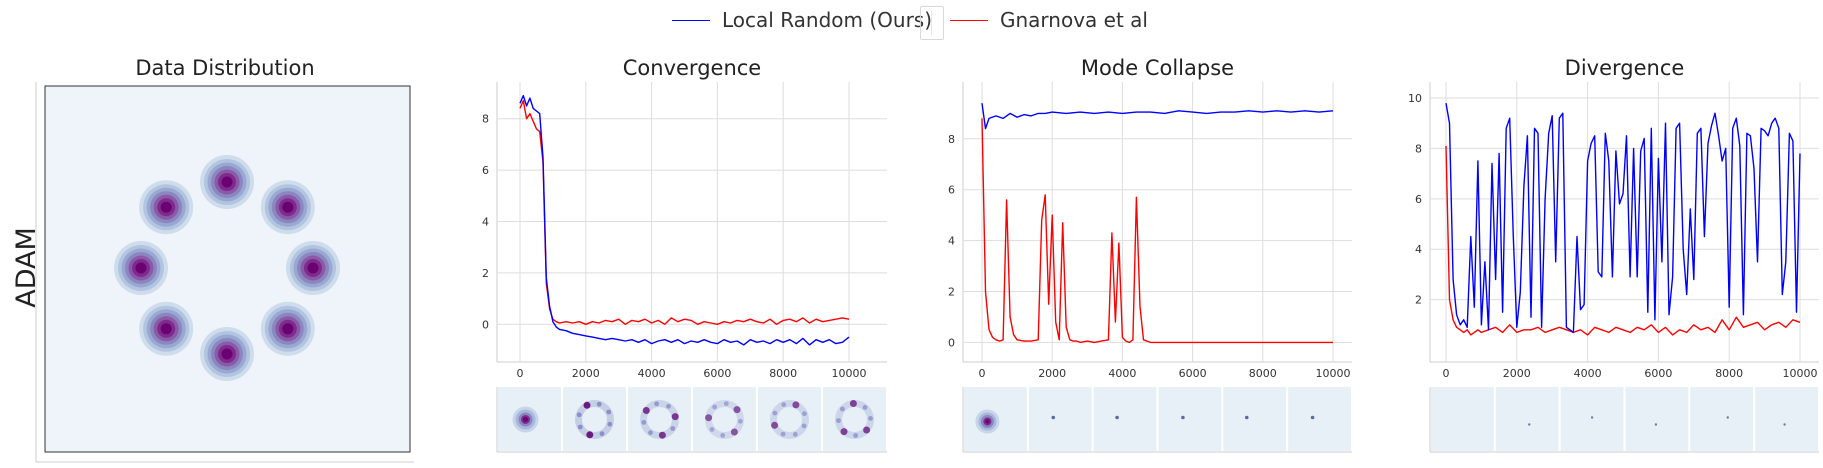 The image size is (1823, 468). Describe the element at coordinates (827, 20) in the screenshot. I see `legend-label-local-random: Local Random (Ours)` at that location.